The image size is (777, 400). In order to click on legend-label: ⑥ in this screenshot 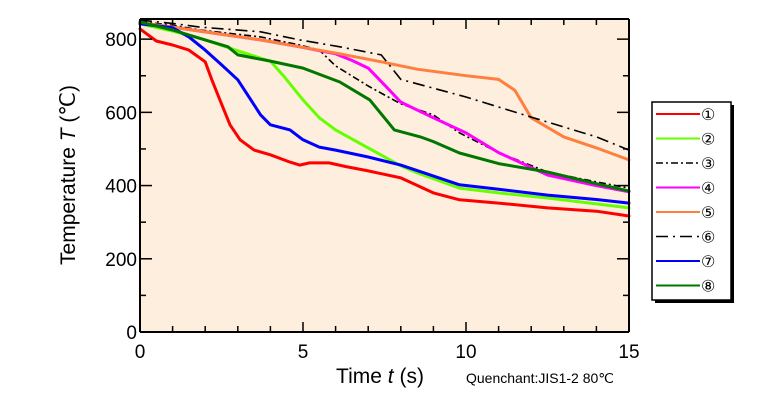, I will do `click(708, 238)`.